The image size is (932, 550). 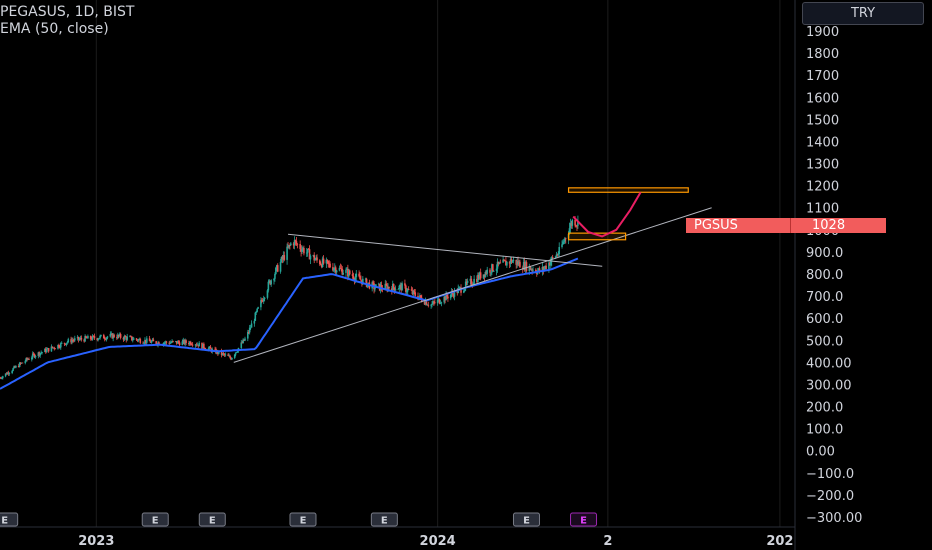 What do you see at coordinates (790, 225) in the screenshot?
I see `price-tag-divider` at bounding box center [790, 225].